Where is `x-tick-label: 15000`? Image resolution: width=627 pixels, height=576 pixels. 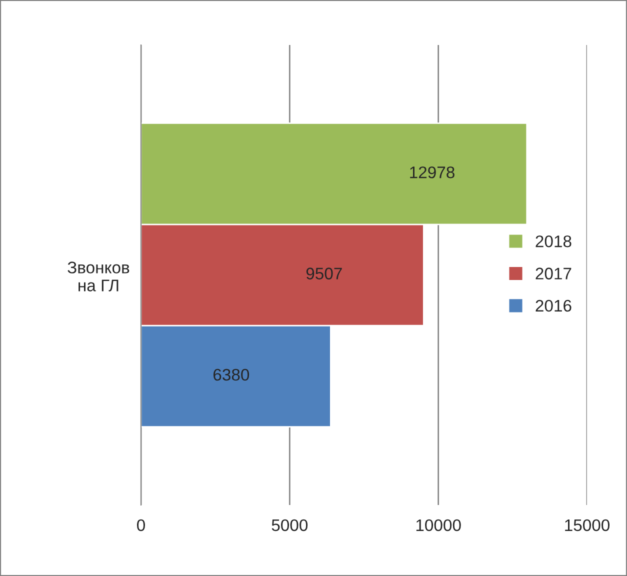
x-tick-label: 15000 is located at coordinates (587, 525).